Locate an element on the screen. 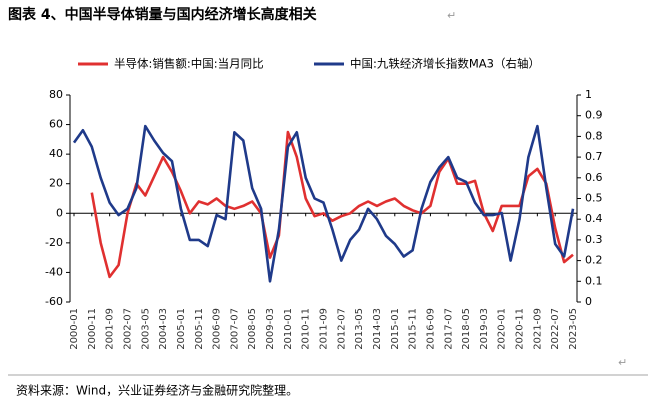 This screenshot has width=656, height=405. x-tick-label: 2005-11 is located at coordinates (199, 329).